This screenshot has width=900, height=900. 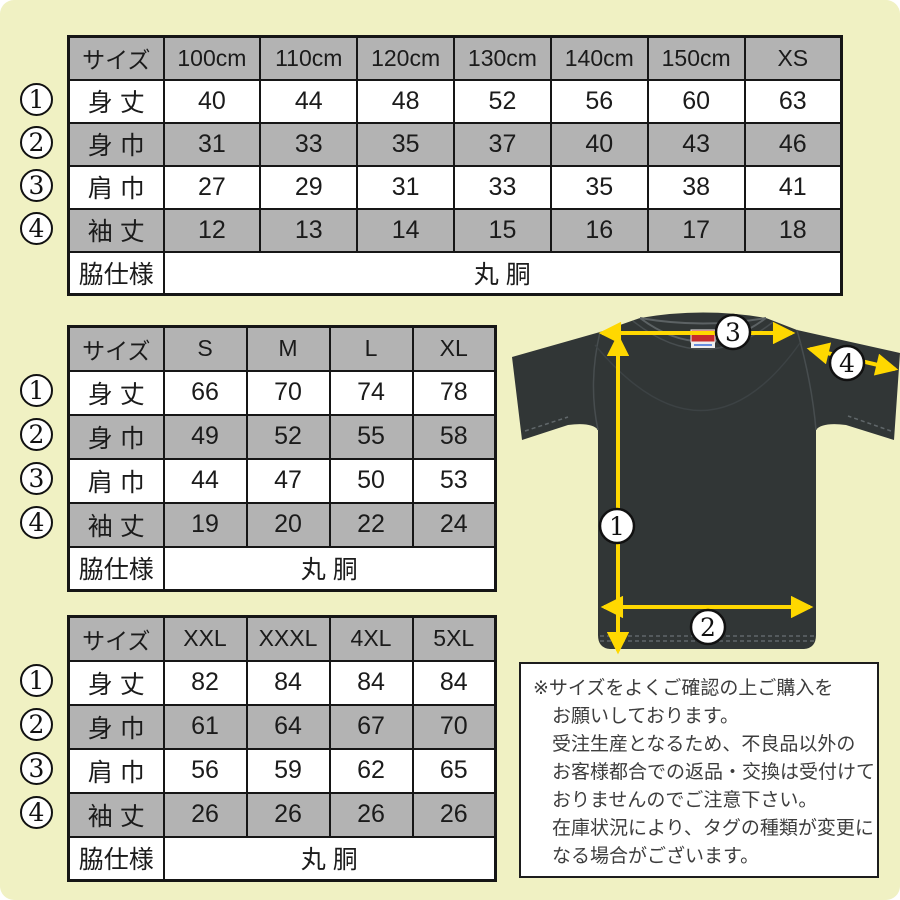 I want to click on size-value-cell: 58, so click(x=454, y=436).